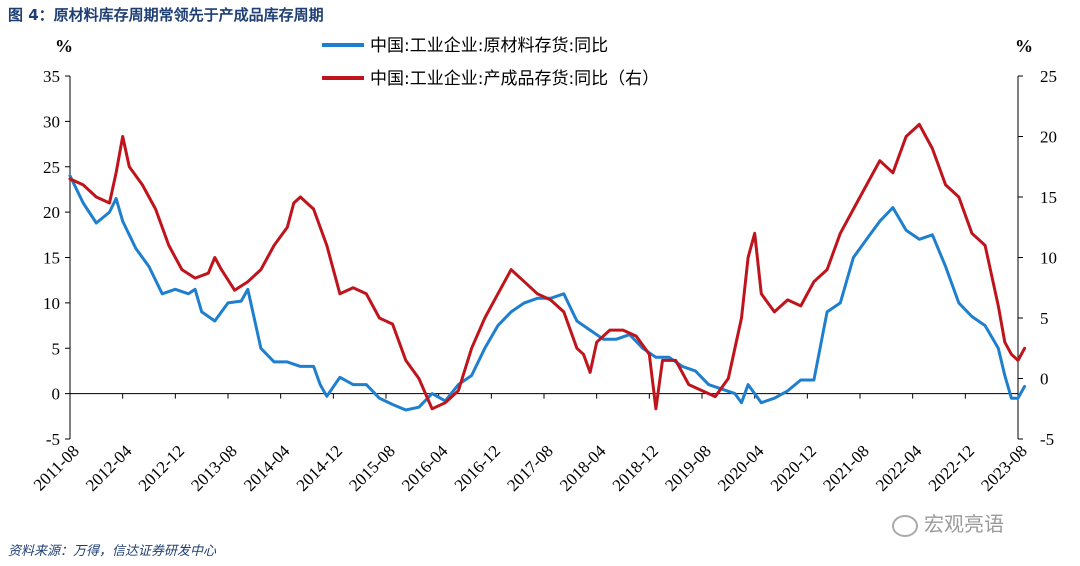 The height and width of the screenshot is (566, 1080). Describe the element at coordinates (688, 468) in the screenshot. I see `x-tick-label: 2019-08` at that location.